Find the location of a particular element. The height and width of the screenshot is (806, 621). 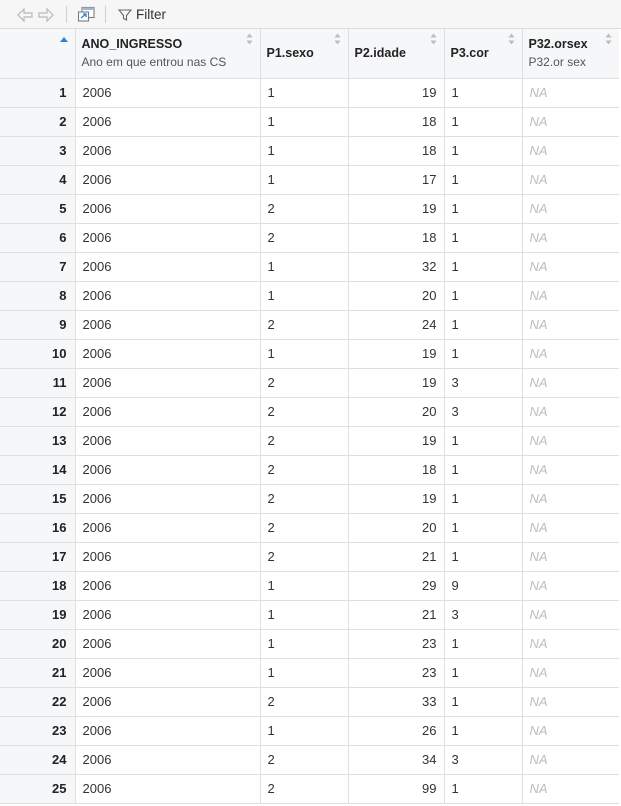

table-row: 20 2006 1 23 1 NA is located at coordinates (309, 644).